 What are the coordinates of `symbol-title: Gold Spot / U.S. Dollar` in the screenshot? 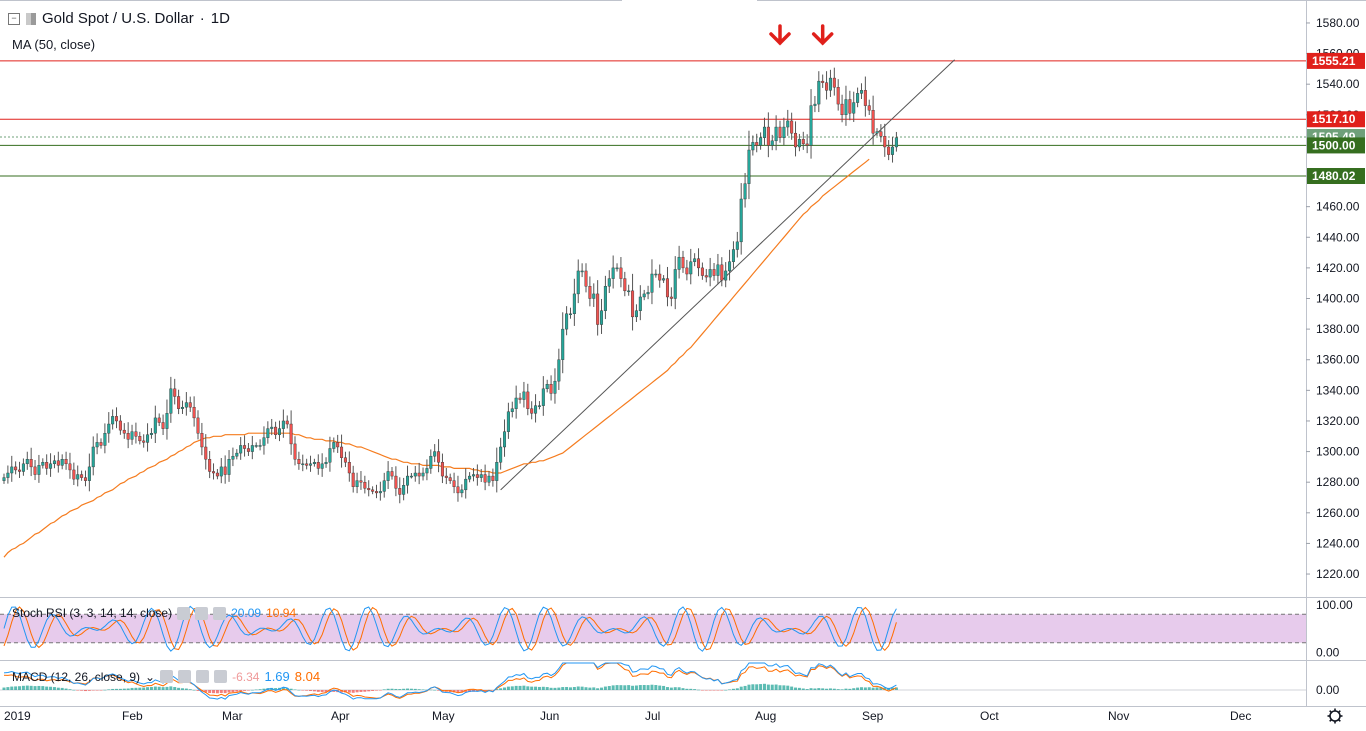 It's located at (118, 18).